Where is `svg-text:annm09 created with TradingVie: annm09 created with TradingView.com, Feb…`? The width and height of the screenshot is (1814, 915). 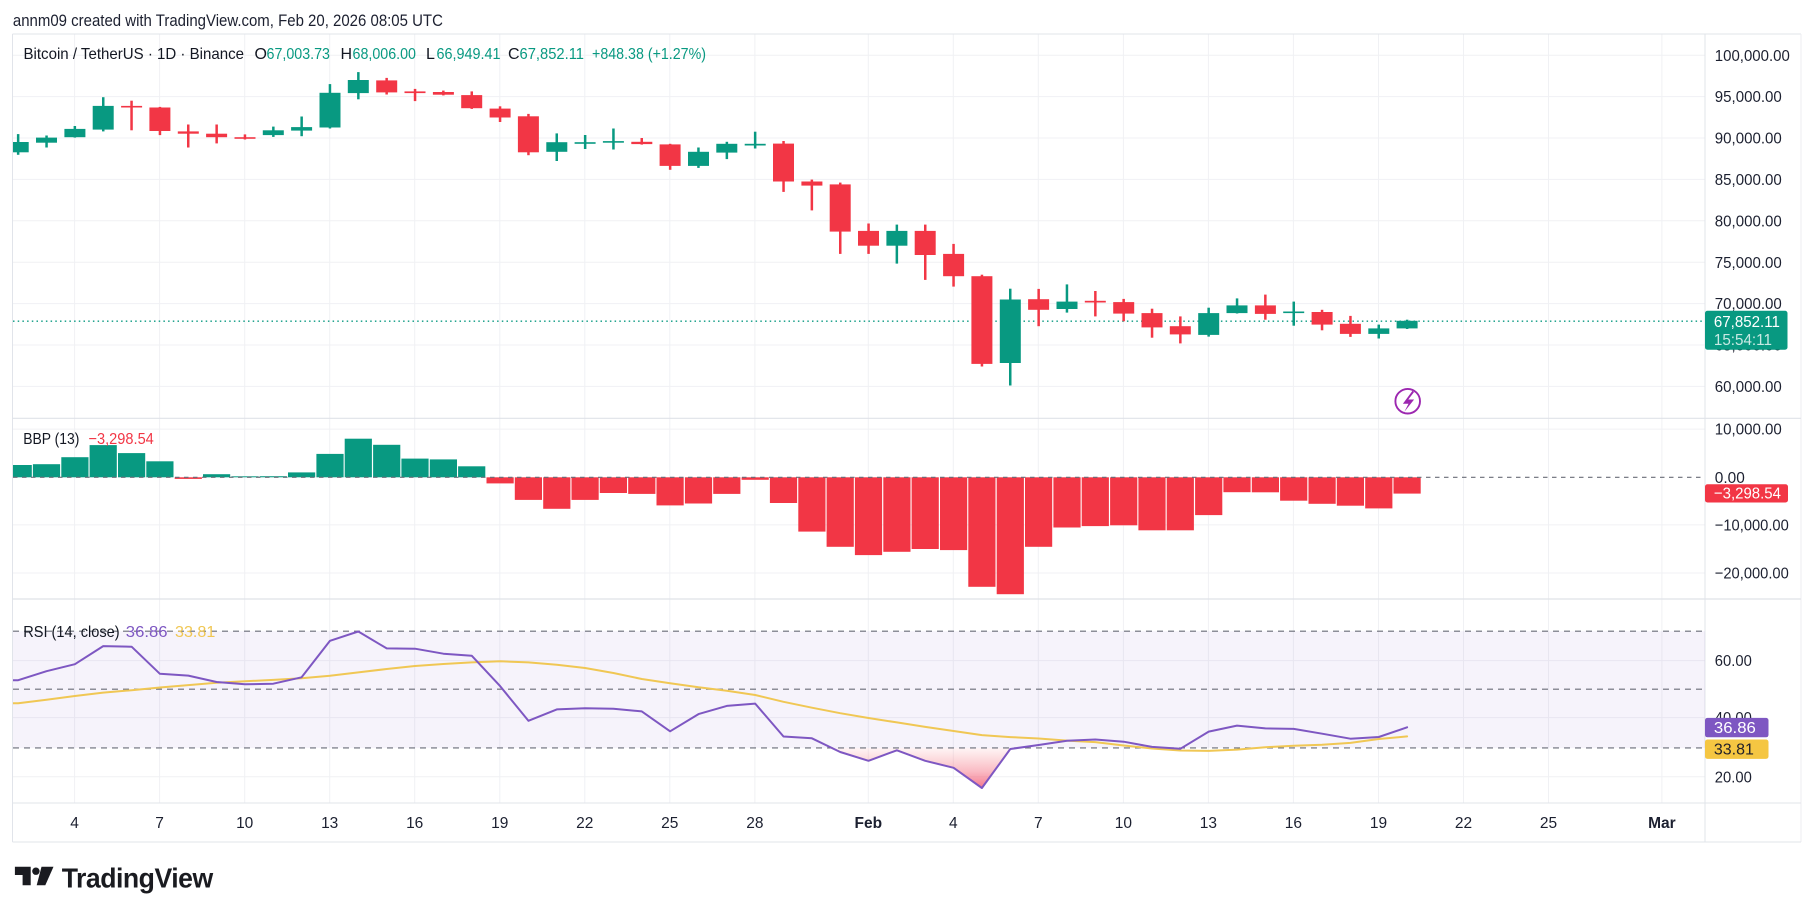 svg-text:annm09 created with TradingVie: annm09 created with TradingView.com, Feb… is located at coordinates (228, 21).